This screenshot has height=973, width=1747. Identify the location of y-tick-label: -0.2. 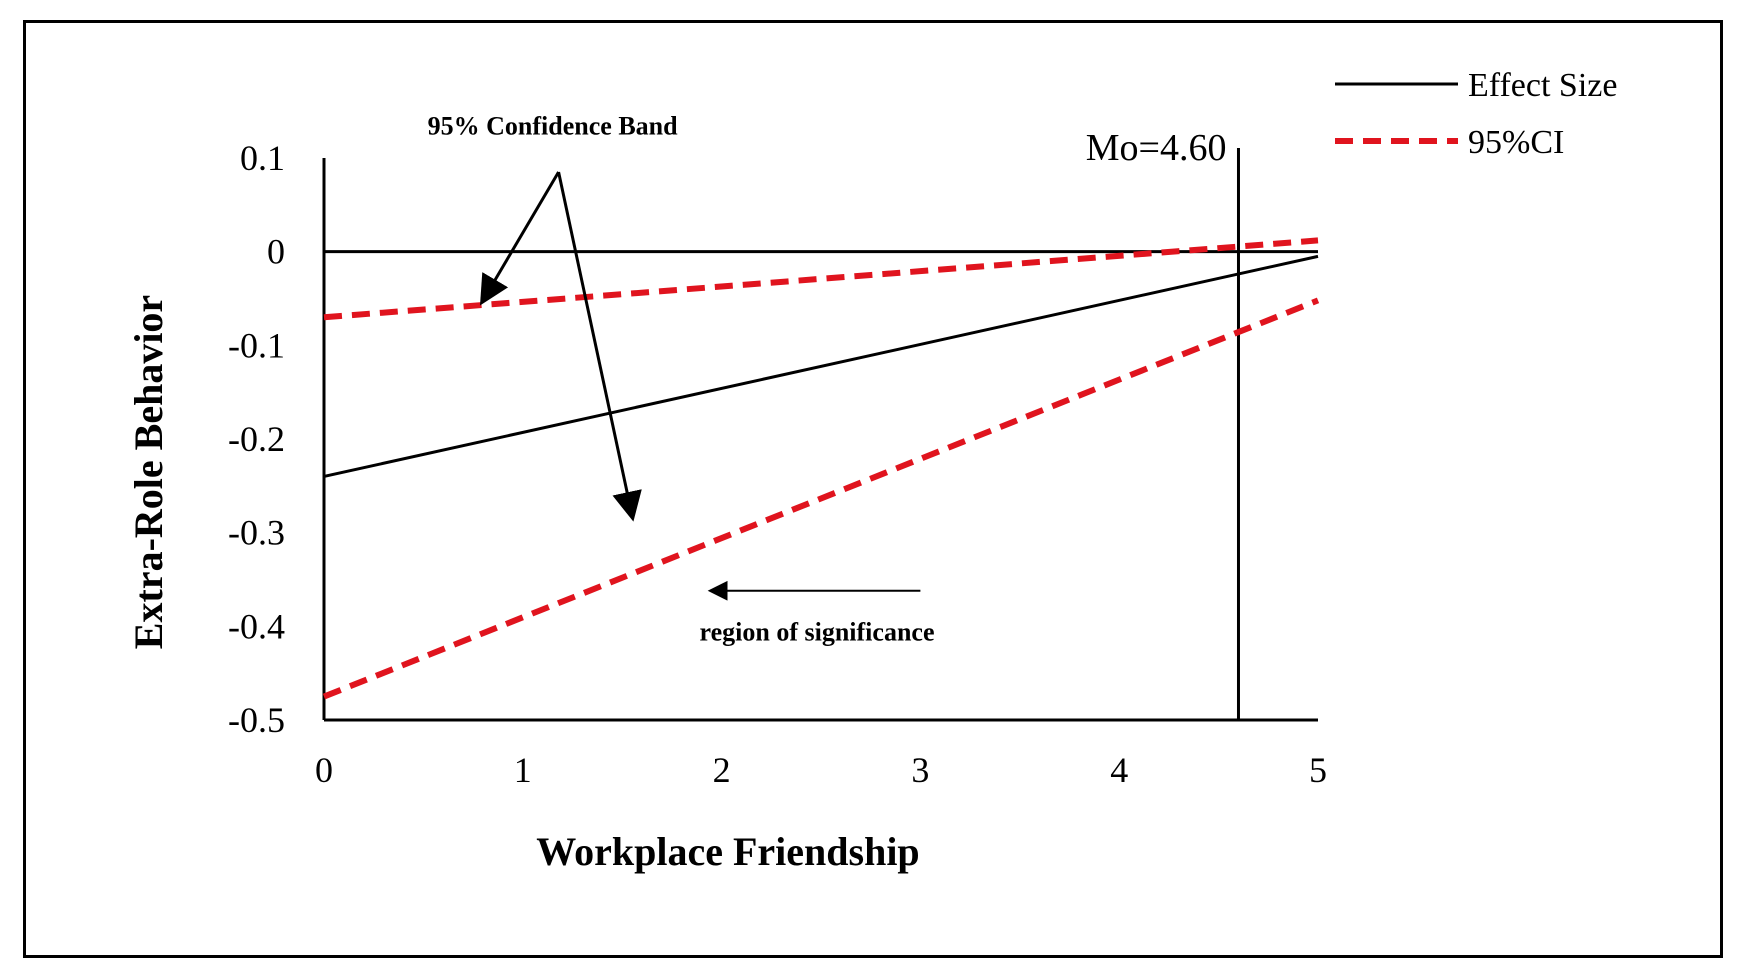
(256, 439).